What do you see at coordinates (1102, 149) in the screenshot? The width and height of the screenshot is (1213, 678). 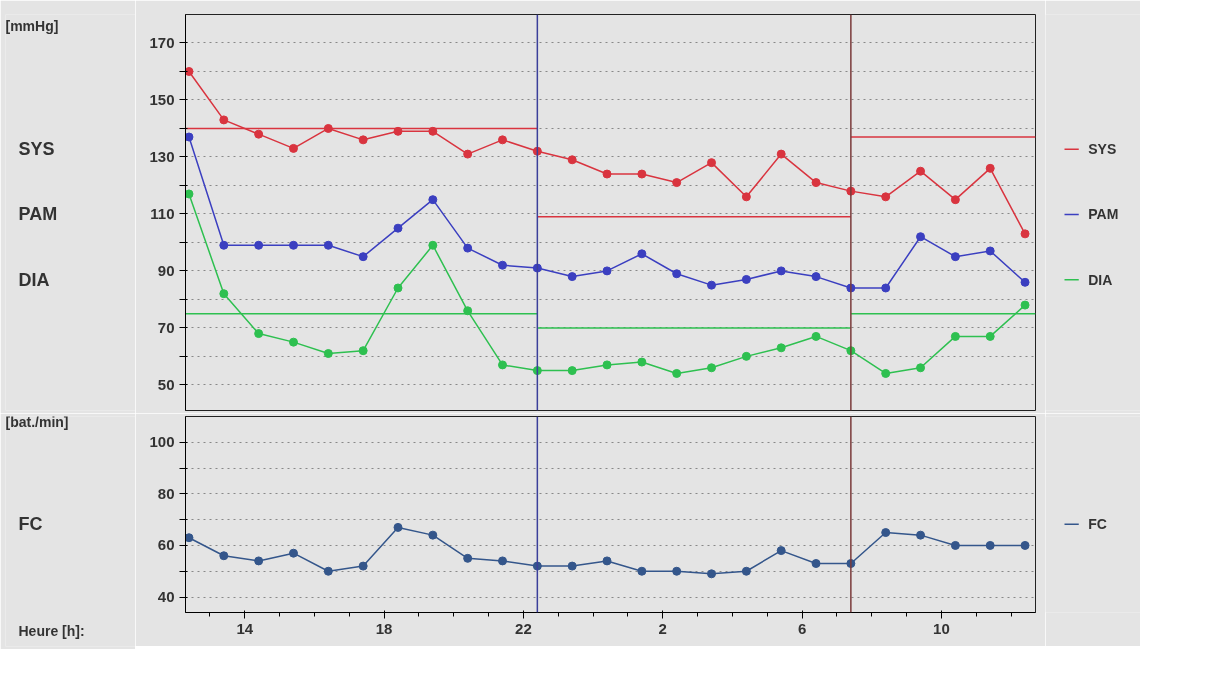 I see `legend-label: SYS` at bounding box center [1102, 149].